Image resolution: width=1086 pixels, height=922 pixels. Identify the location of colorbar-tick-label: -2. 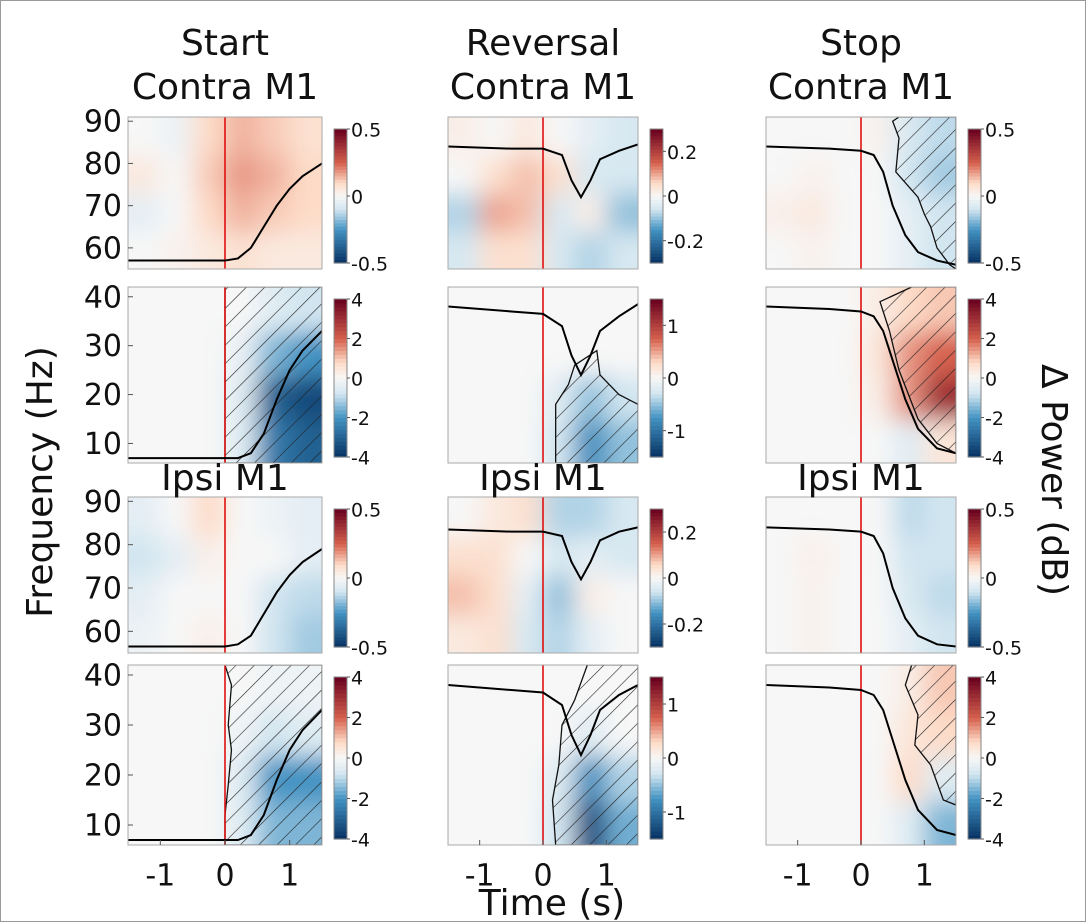
(360, 800).